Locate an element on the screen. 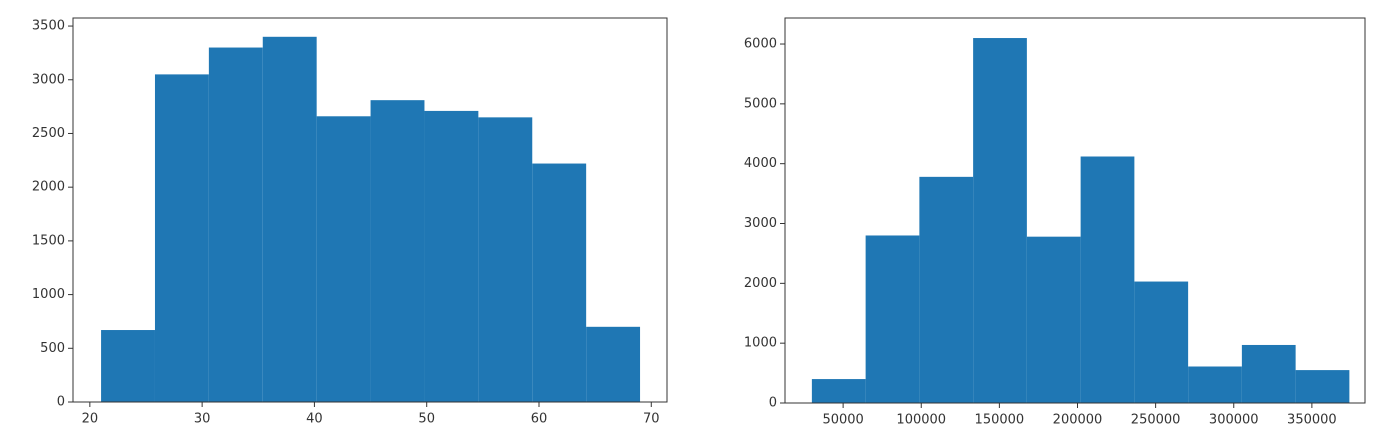 This screenshot has width=1400, height=443. x-tick-label: 30 is located at coordinates (202, 419).